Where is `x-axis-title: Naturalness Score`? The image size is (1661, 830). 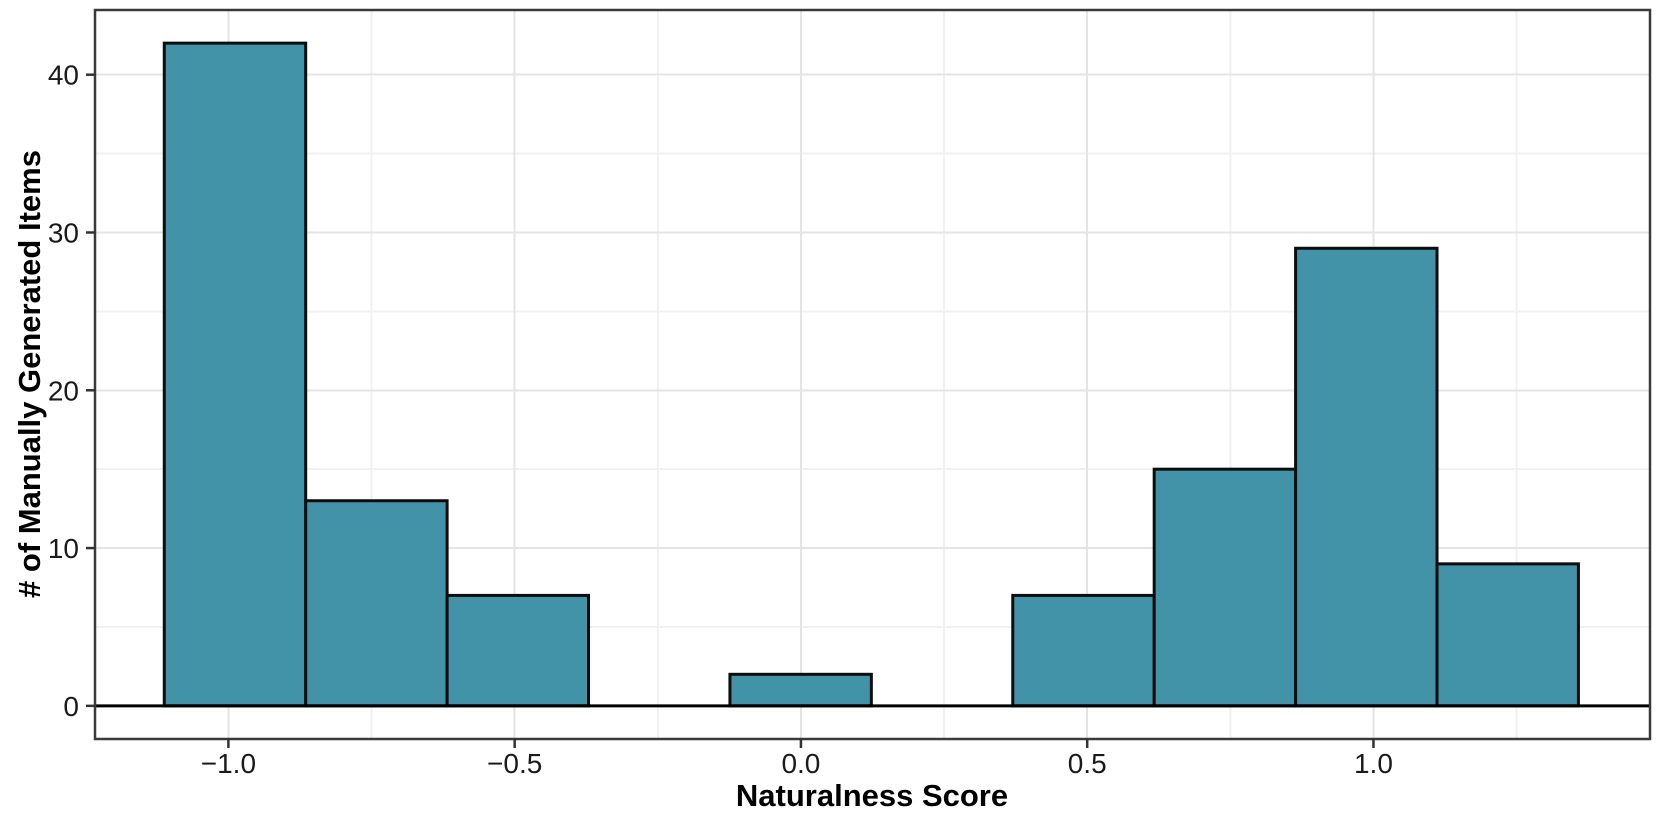
x-axis-title: Naturalness Score is located at coordinates (872, 795).